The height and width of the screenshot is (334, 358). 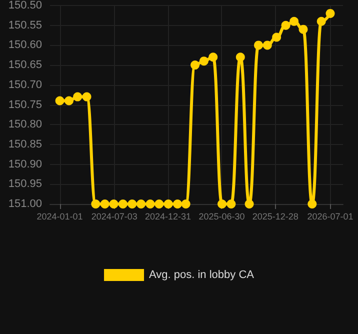 I want to click on x-tick-label: 2026-07-01, so click(x=330, y=217).